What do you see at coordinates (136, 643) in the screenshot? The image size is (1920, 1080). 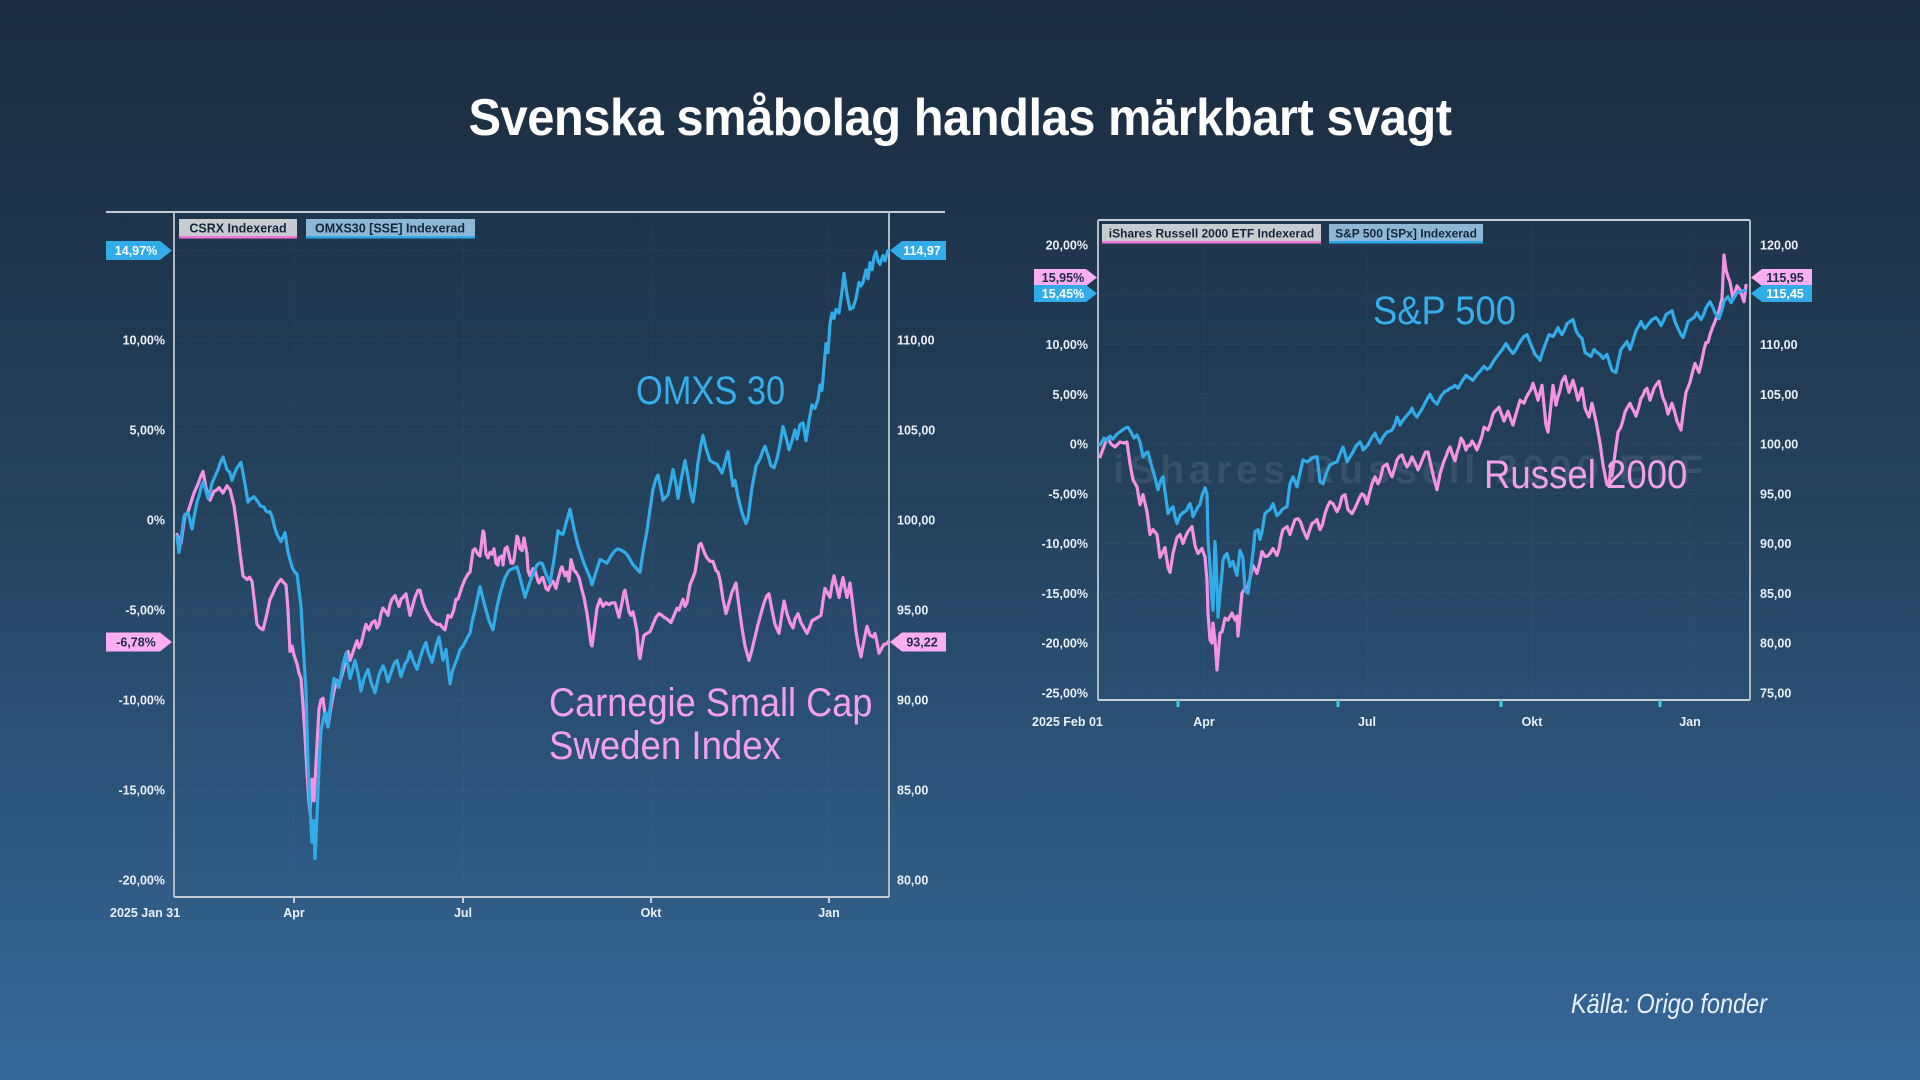 I see `svg-text: -6,78%` at bounding box center [136, 643].